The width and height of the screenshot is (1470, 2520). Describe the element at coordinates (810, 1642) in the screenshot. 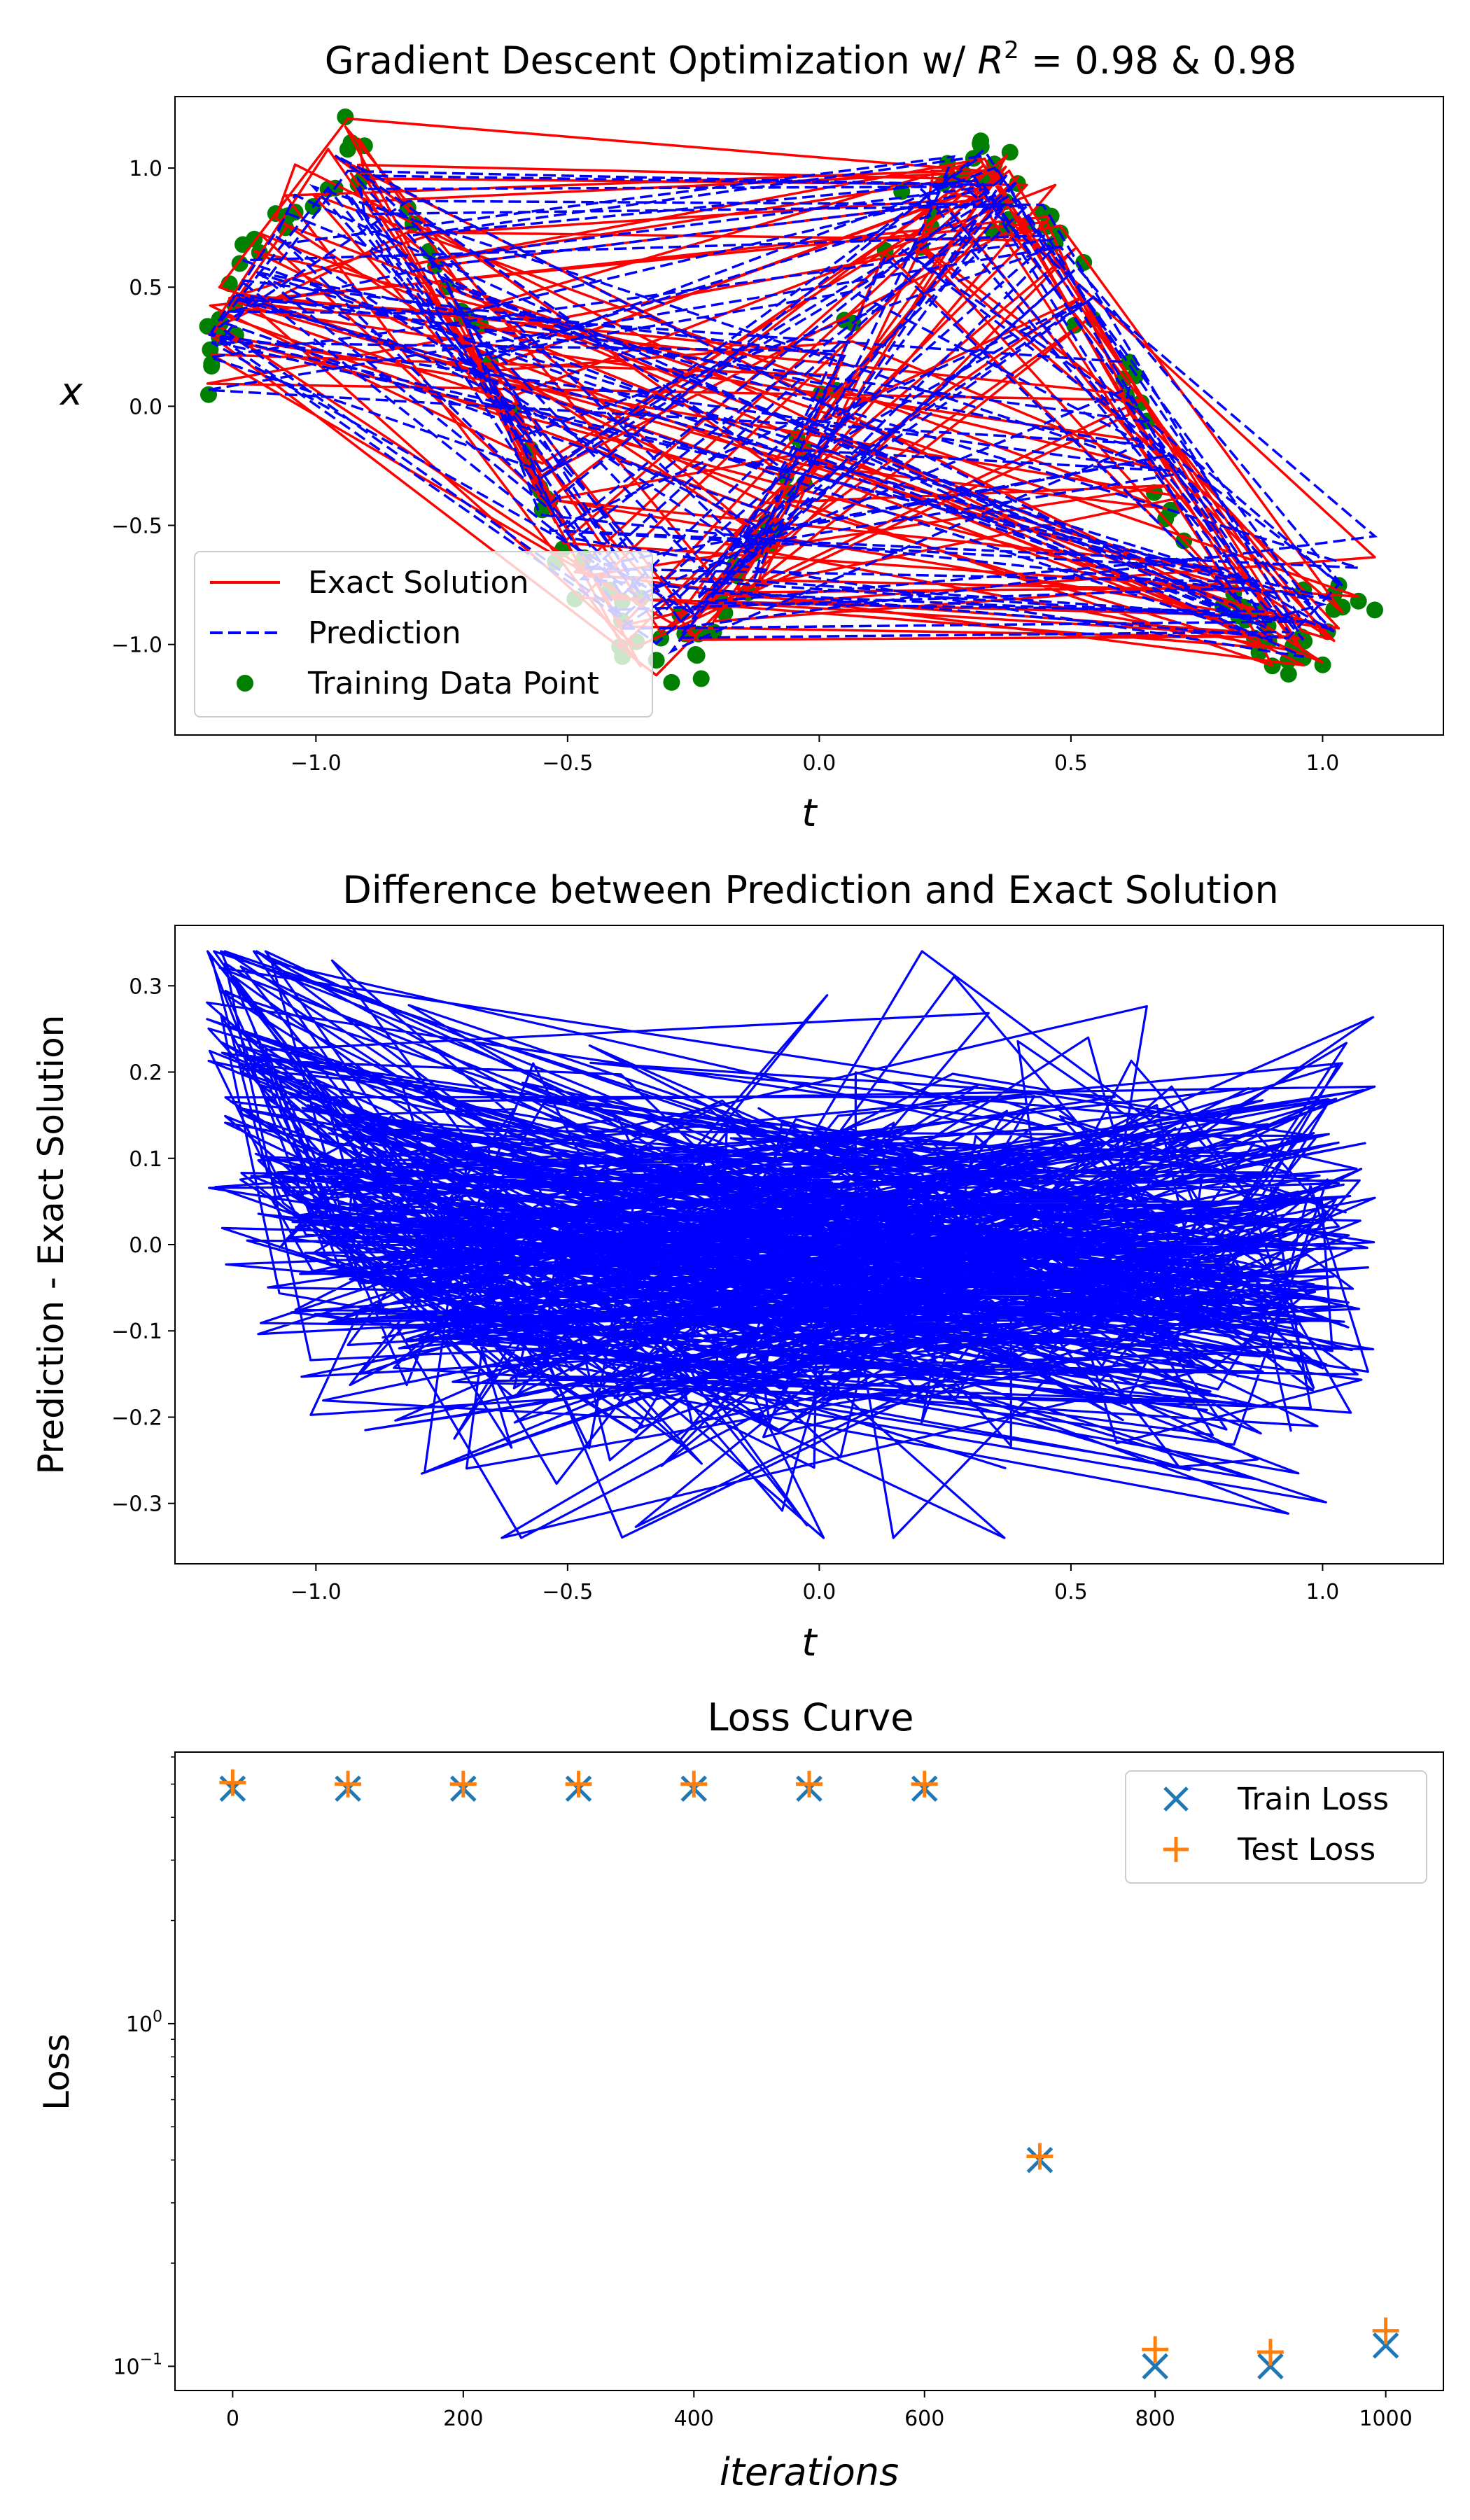

I see `difference-plot-xlabel: t` at that location.